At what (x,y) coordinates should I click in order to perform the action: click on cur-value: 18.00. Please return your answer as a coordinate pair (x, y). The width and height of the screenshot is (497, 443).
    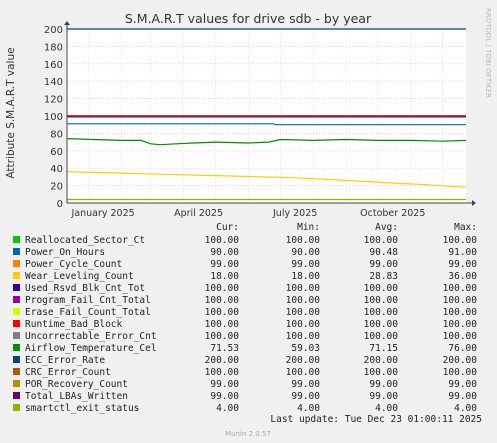
    Looking at the image, I should click on (224, 276).